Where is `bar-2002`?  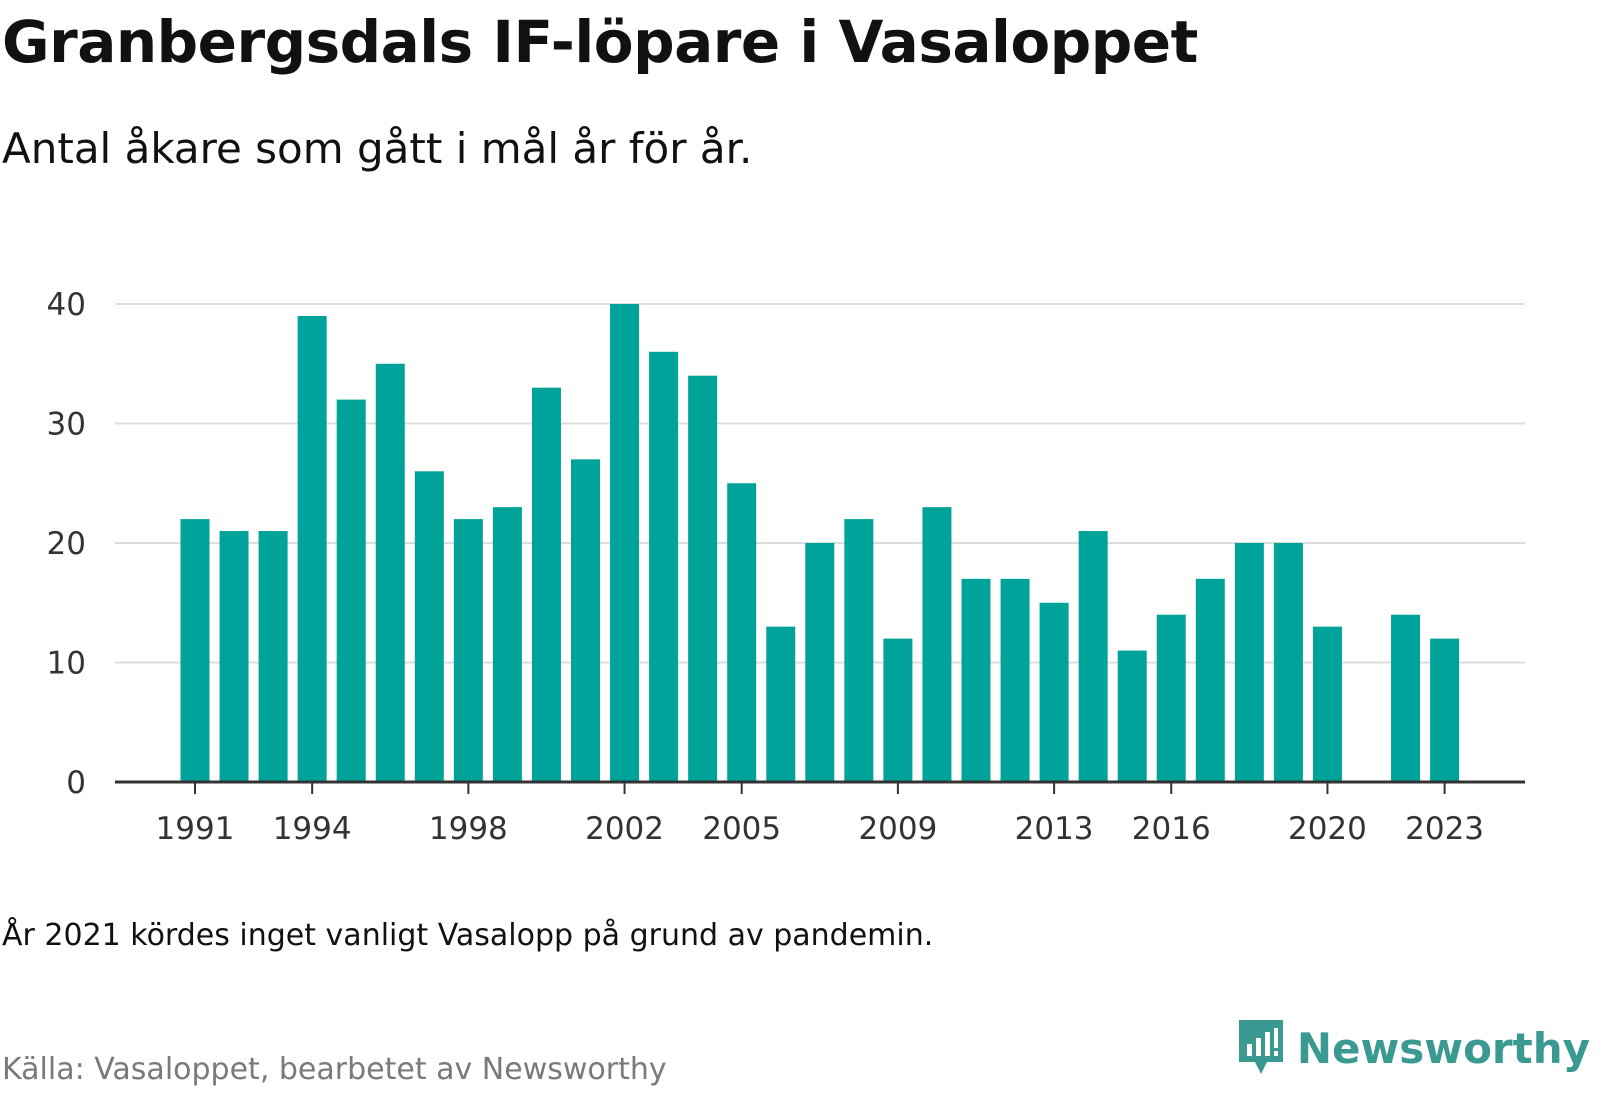 bar-2002 is located at coordinates (625, 543).